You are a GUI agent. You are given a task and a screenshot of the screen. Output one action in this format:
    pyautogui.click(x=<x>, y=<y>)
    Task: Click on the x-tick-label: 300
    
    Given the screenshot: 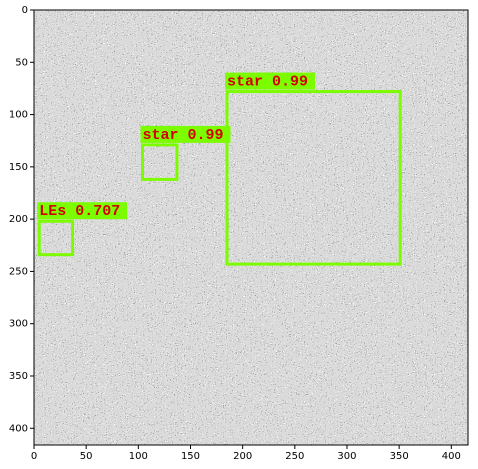 What is the action you would take?
    pyautogui.click(x=346, y=456)
    